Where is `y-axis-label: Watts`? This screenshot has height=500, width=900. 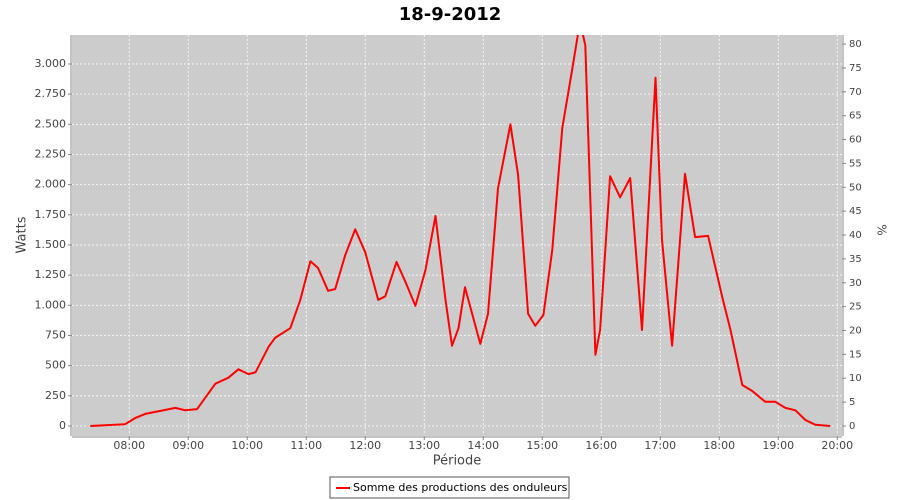
y-axis-label: Watts is located at coordinates (22, 234).